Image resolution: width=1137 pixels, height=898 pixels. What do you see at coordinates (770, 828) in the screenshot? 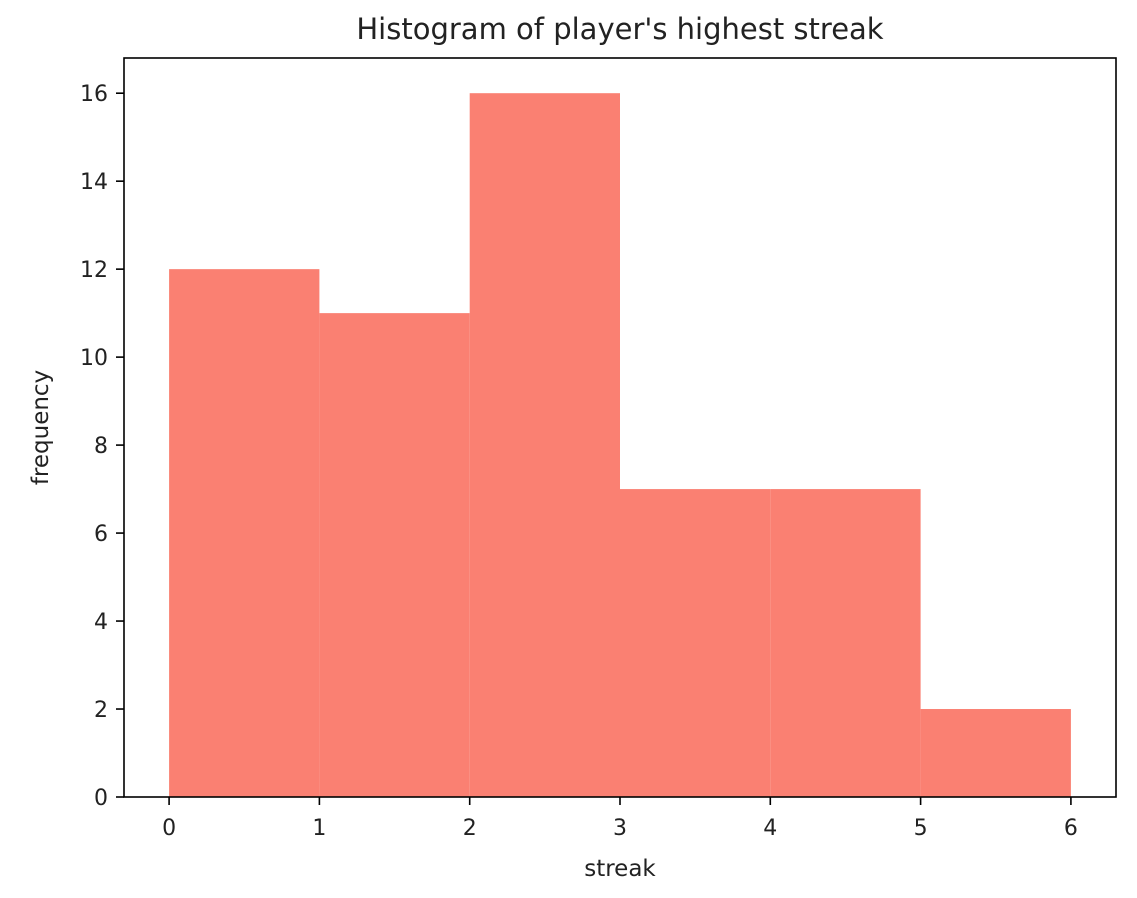
I see `x-tick-label-4: 4` at bounding box center [770, 828].